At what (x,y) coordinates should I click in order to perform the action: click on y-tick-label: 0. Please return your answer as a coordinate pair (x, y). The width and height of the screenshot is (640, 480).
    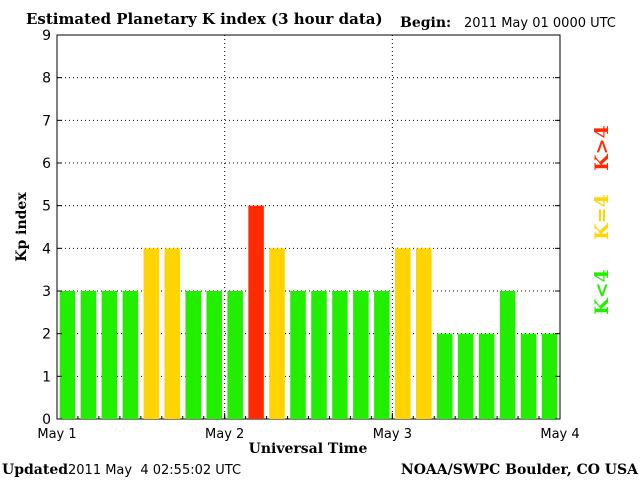
    Looking at the image, I should click on (46, 420).